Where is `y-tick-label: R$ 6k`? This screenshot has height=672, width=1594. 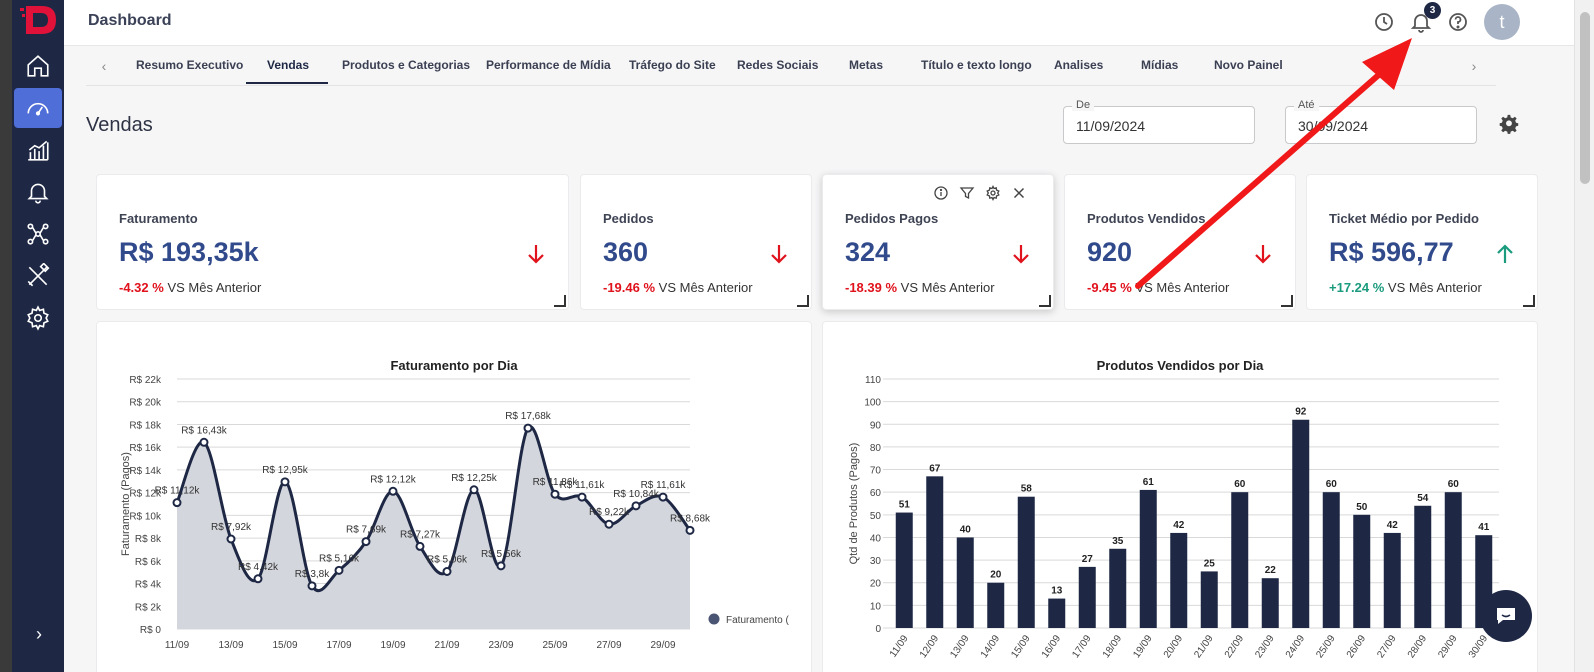 y-tick-label: R$ 6k is located at coordinates (148, 562).